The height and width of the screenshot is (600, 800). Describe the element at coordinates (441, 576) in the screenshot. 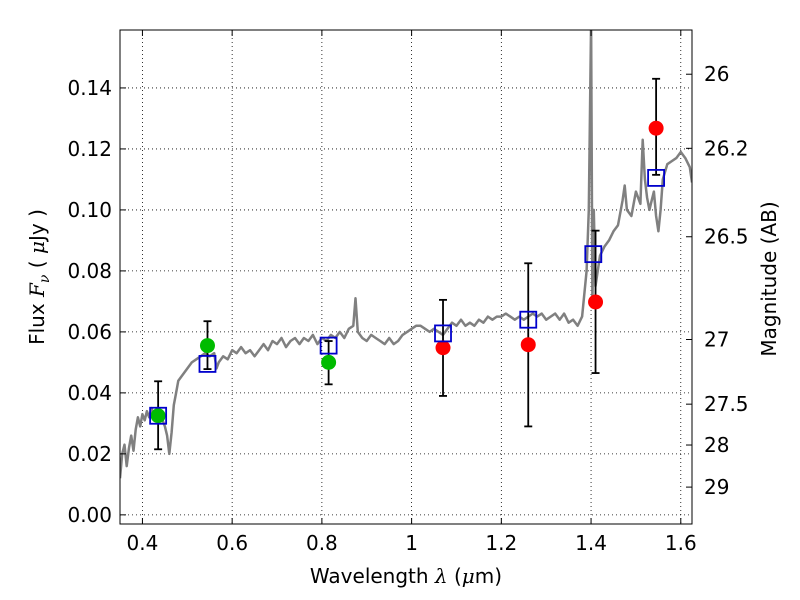

I see `x-axis-label-lambda: λ` at that location.